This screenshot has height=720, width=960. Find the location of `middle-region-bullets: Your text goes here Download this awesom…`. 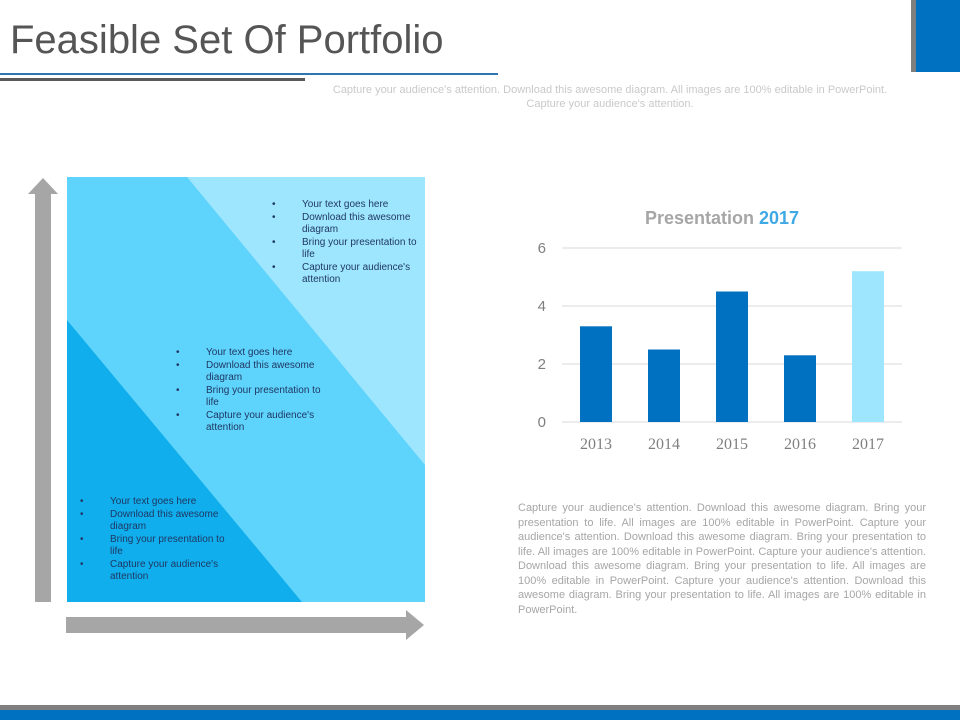

middle-region-bullets: Your text goes here Download this awesom… is located at coordinates (254, 391).